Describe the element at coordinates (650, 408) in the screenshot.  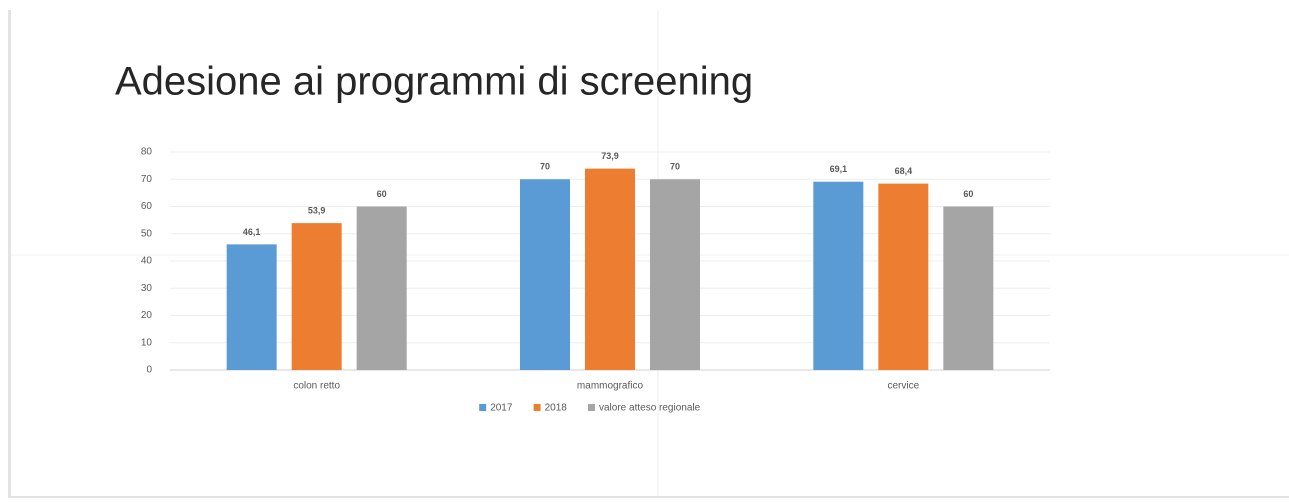
I see `legend-label: valore atteso regionale` at that location.